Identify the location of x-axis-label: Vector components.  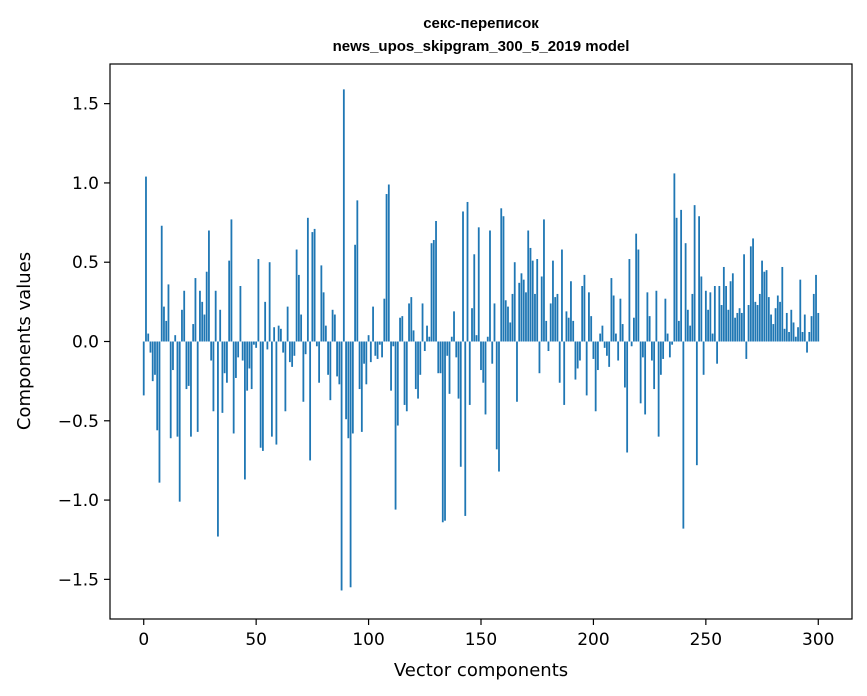
(481, 670).